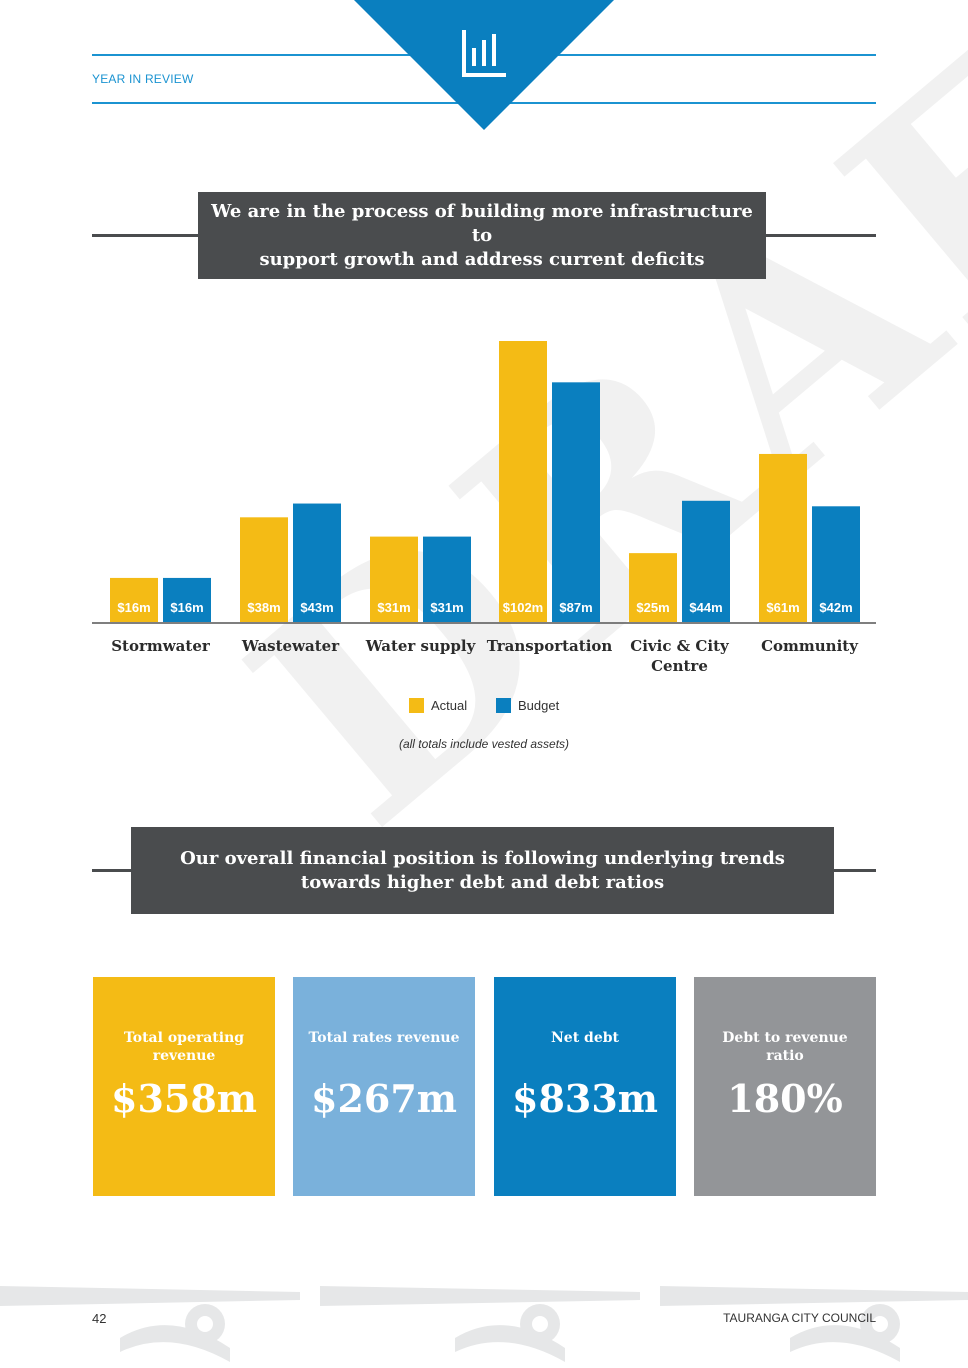  Describe the element at coordinates (316, 607) in the screenshot. I see `data-label-budget-1: $43m` at that location.